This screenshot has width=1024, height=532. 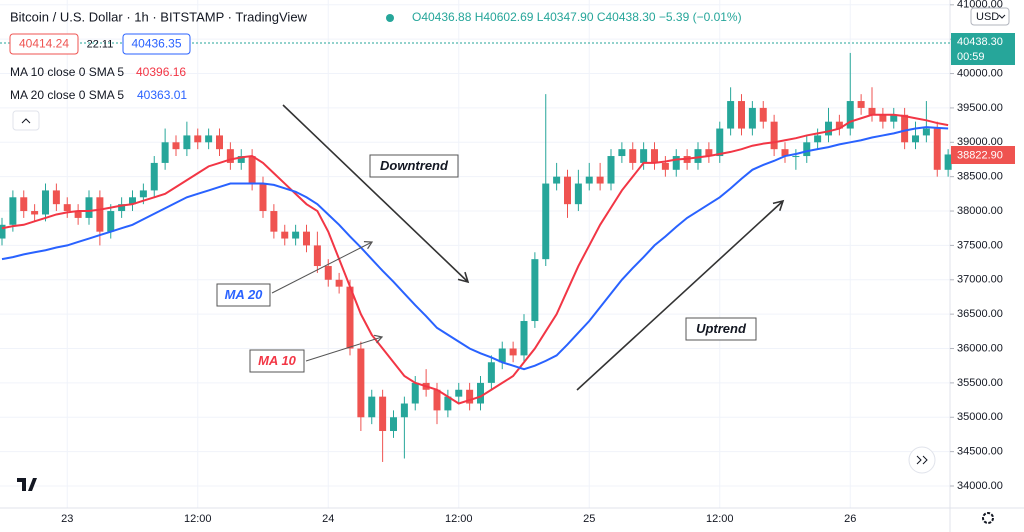 I want to click on y-tick-label: 38500.00, so click(x=980, y=177).